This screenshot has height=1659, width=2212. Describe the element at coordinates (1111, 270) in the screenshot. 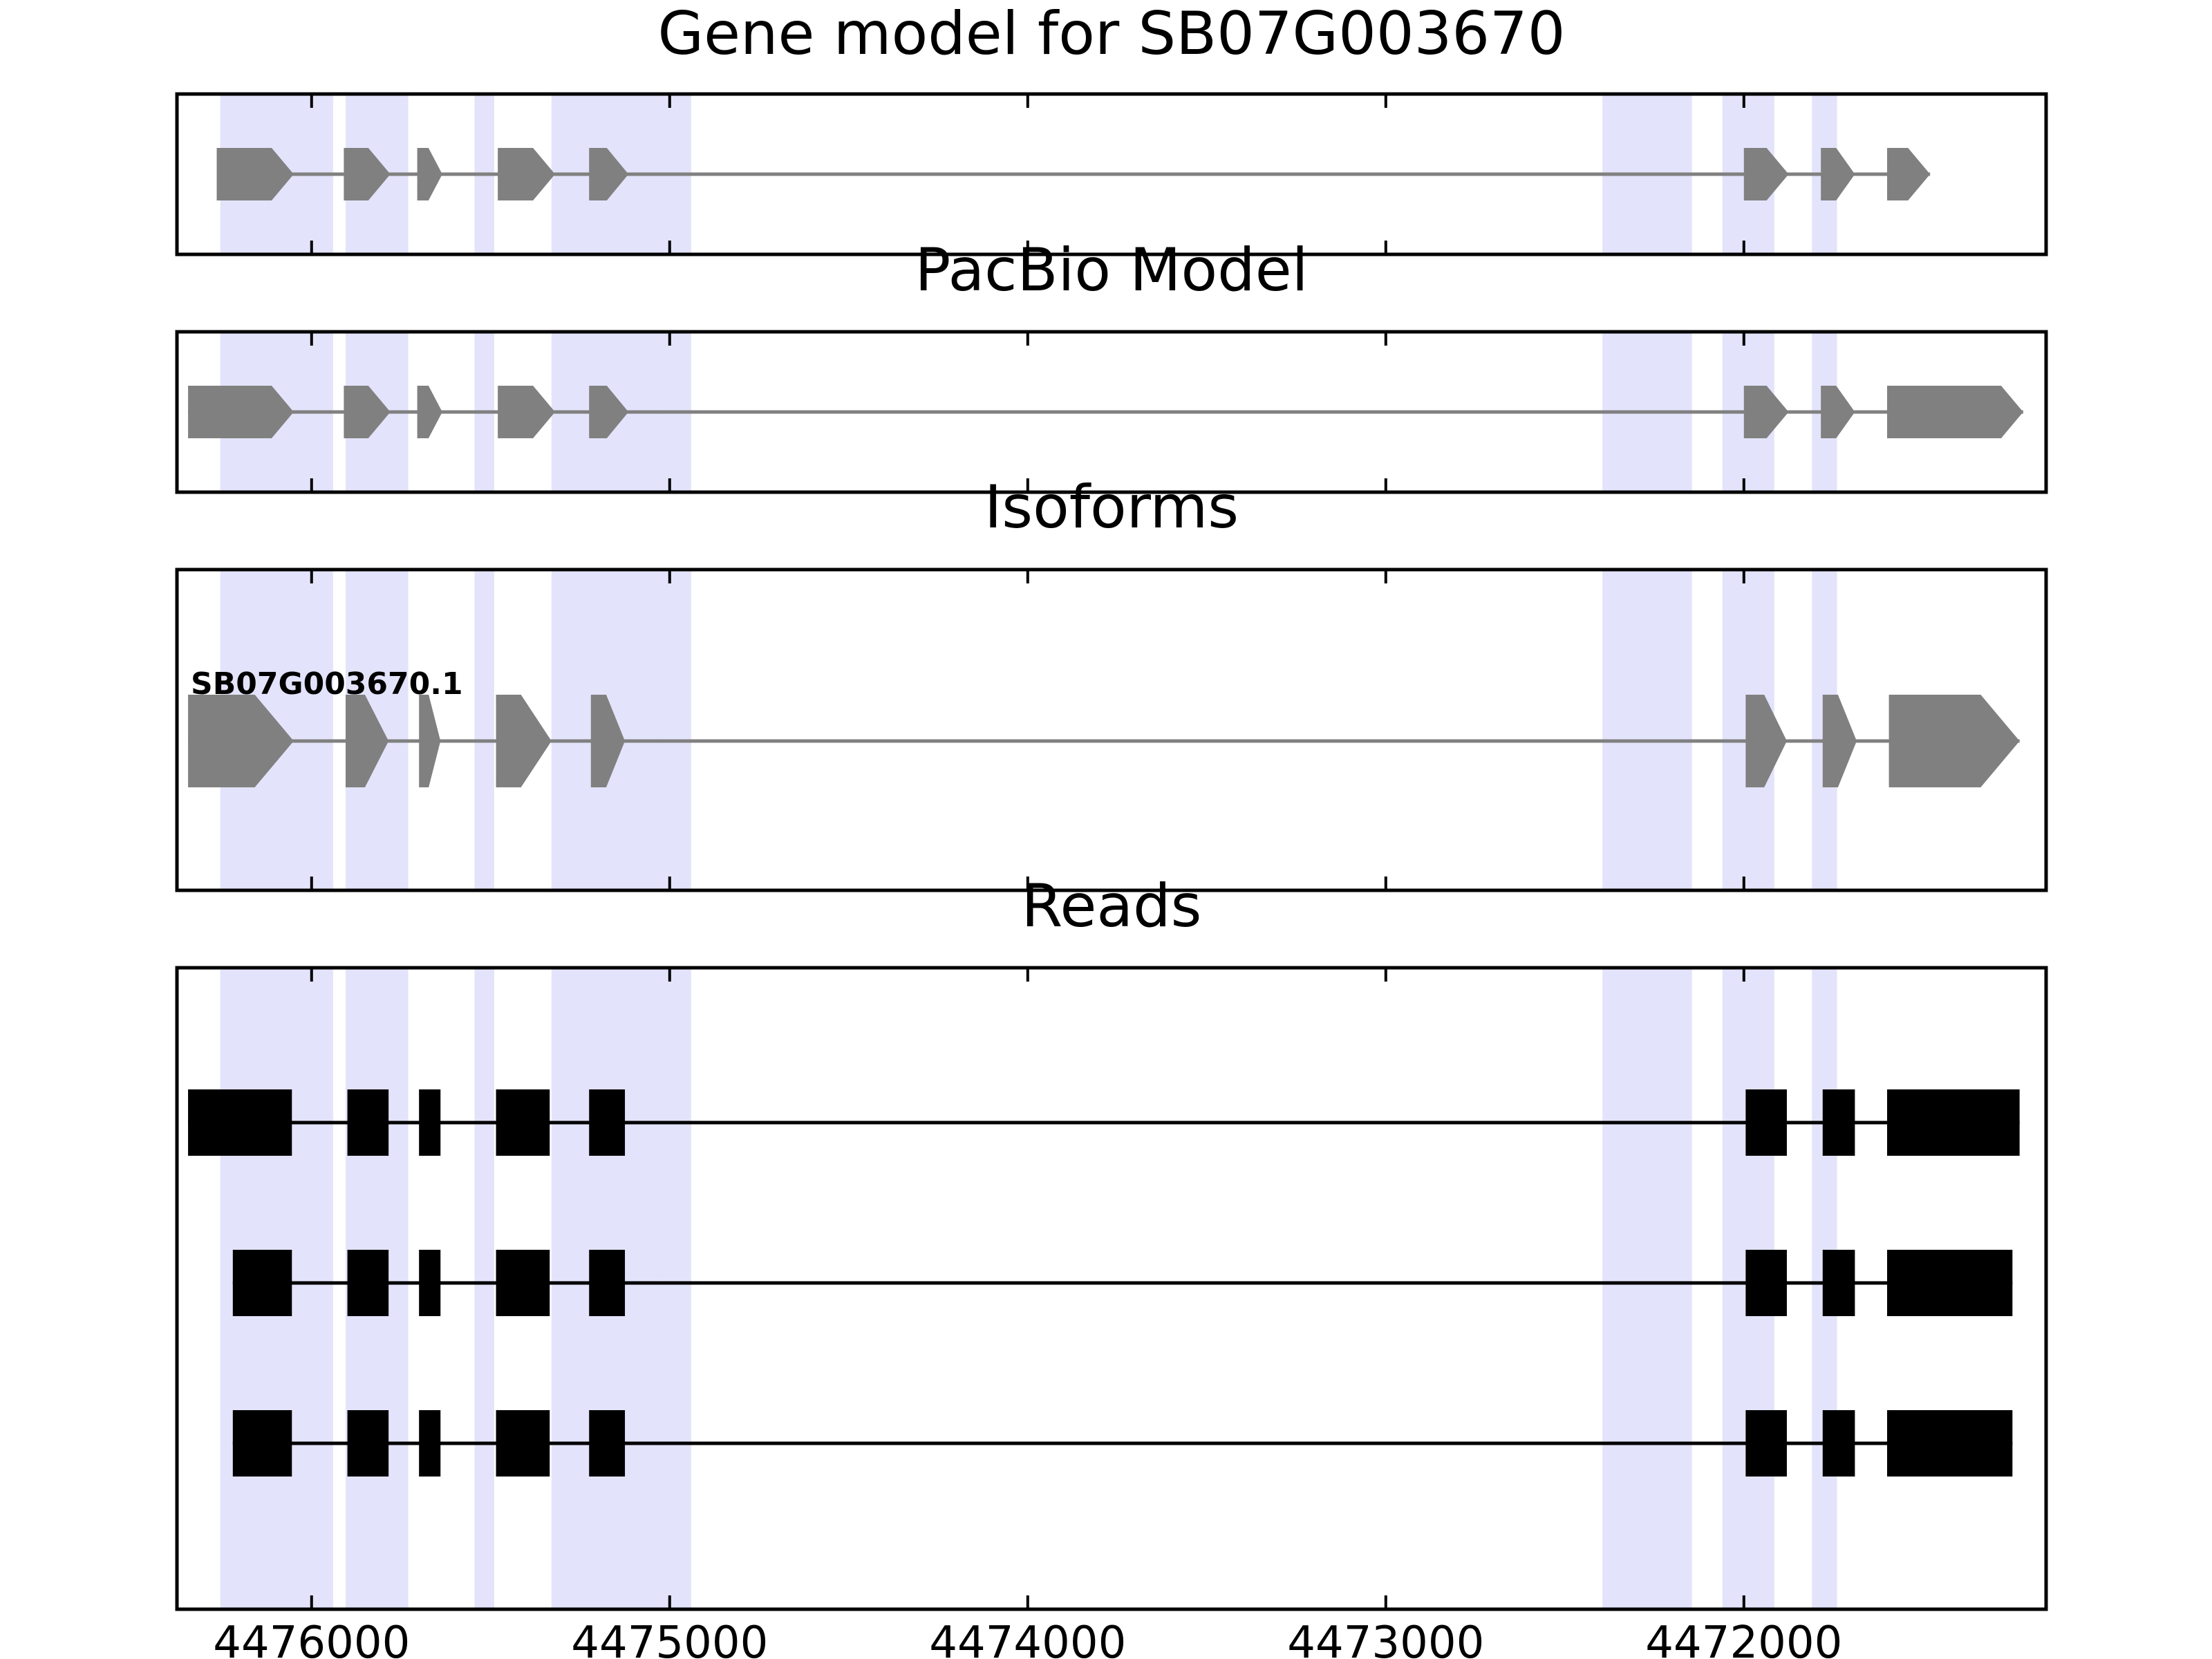

I see `panel-title: PacBio Model` at that location.